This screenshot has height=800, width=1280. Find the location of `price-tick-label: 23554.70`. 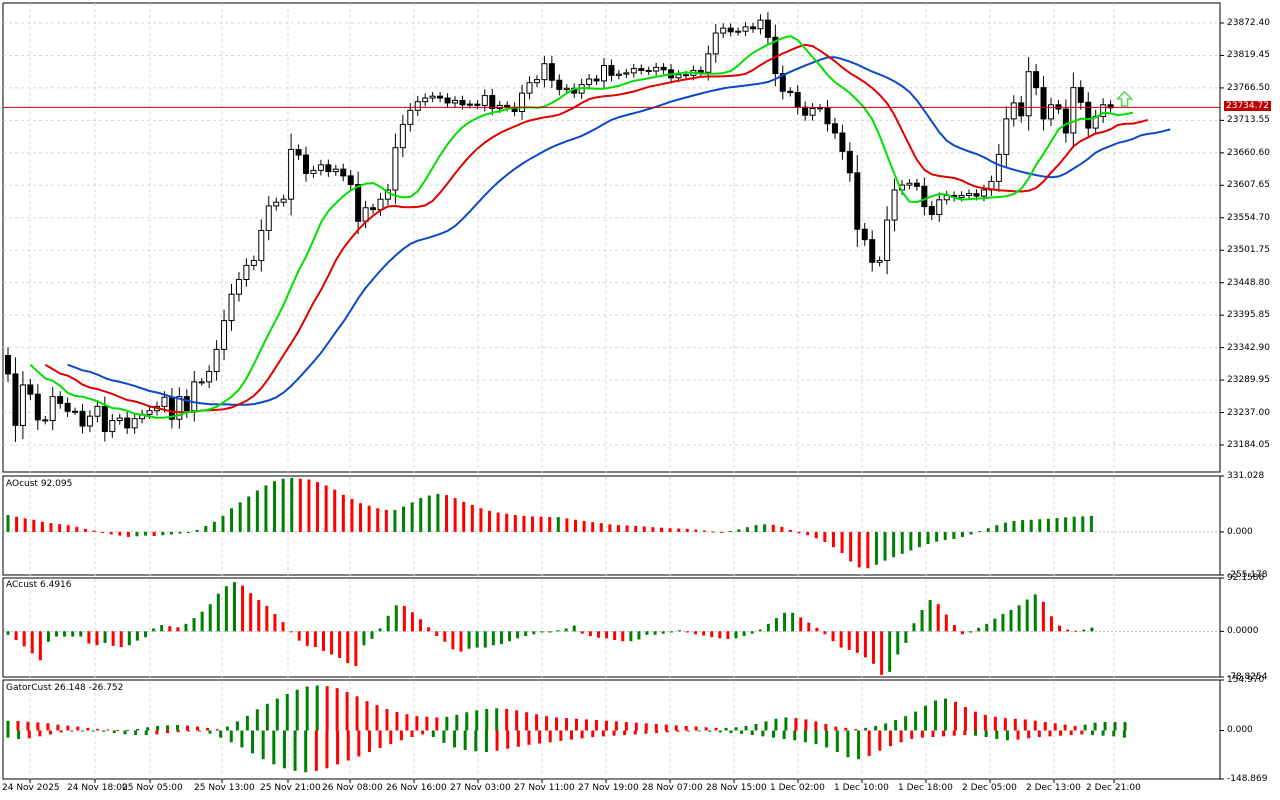

price-tick-label: 23554.70 is located at coordinates (1248, 217).